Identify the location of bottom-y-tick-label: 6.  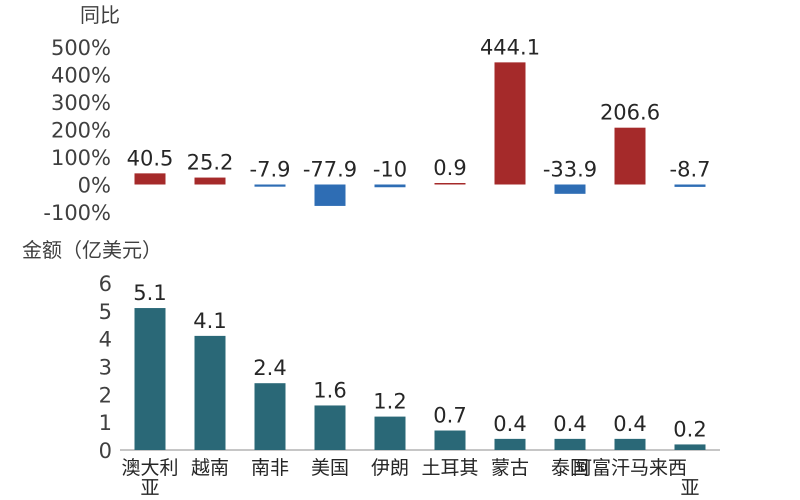
(105, 284).